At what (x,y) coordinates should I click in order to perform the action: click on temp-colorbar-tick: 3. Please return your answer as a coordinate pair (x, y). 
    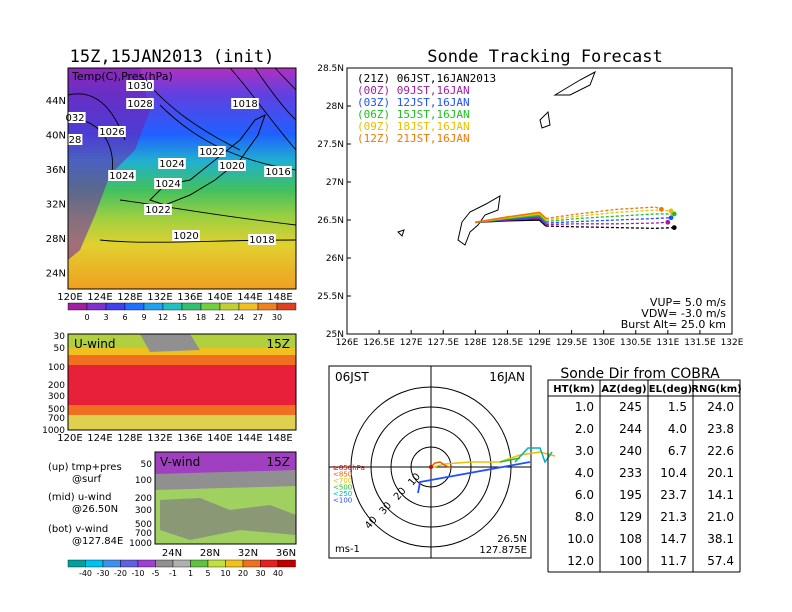
    Looking at the image, I should click on (105, 317).